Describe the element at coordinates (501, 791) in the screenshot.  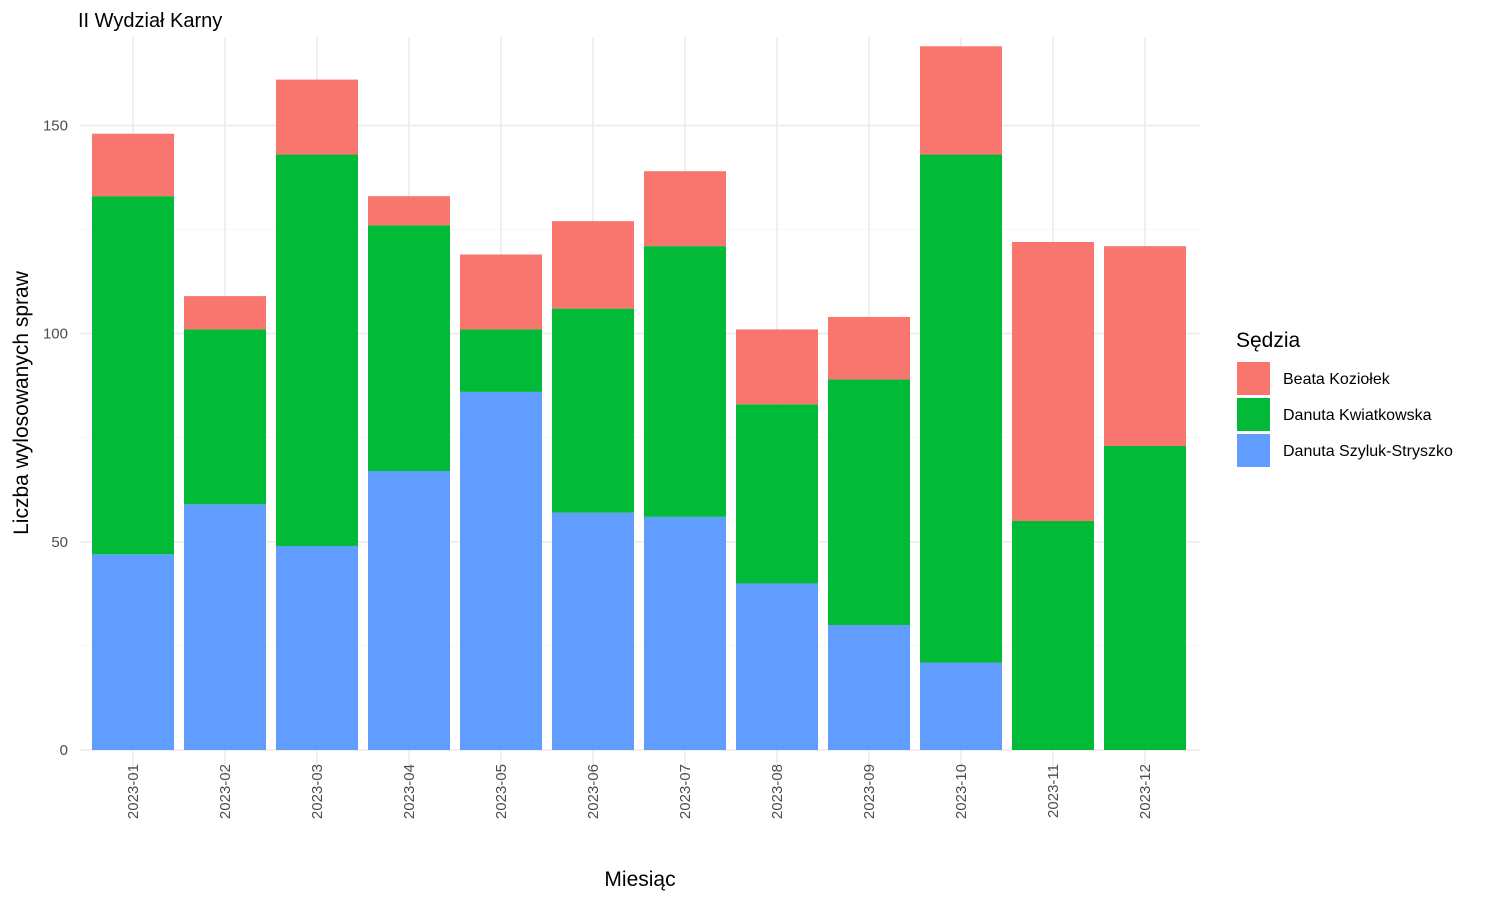
I see `x-tick-label: 2023-05` at that location.